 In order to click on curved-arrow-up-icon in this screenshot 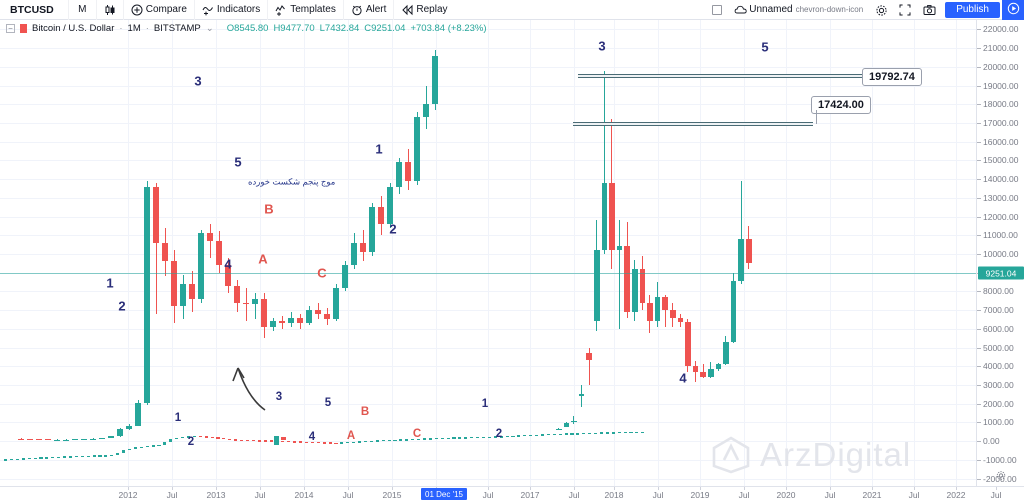, I will do `click(245, 385)`.